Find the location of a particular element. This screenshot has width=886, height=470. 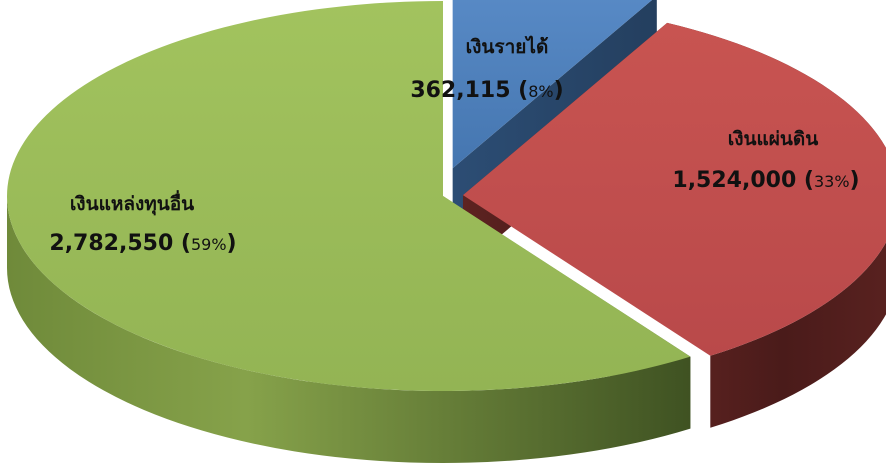

slice-name-0: เงินรายได้ is located at coordinates (507, 46).